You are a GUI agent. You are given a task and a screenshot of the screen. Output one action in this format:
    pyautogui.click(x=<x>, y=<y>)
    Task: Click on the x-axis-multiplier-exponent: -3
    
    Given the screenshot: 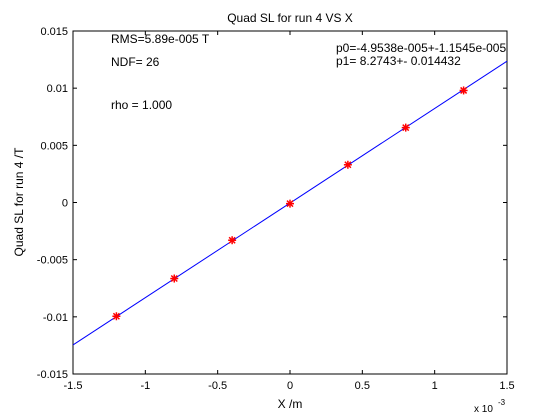 What is the action you would take?
    pyautogui.click(x=502, y=402)
    